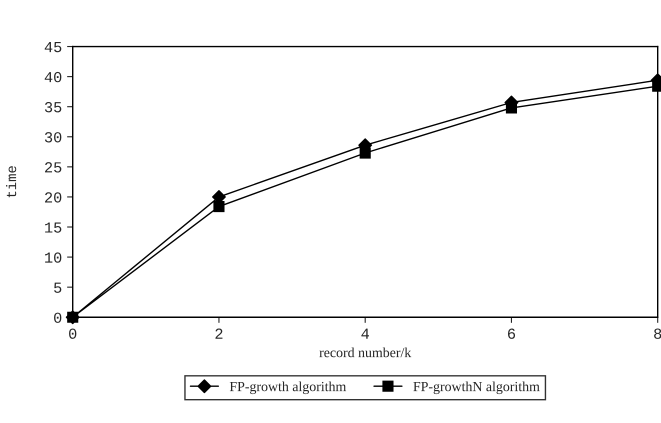  I want to click on y-tick-label: 5, so click(58, 287).